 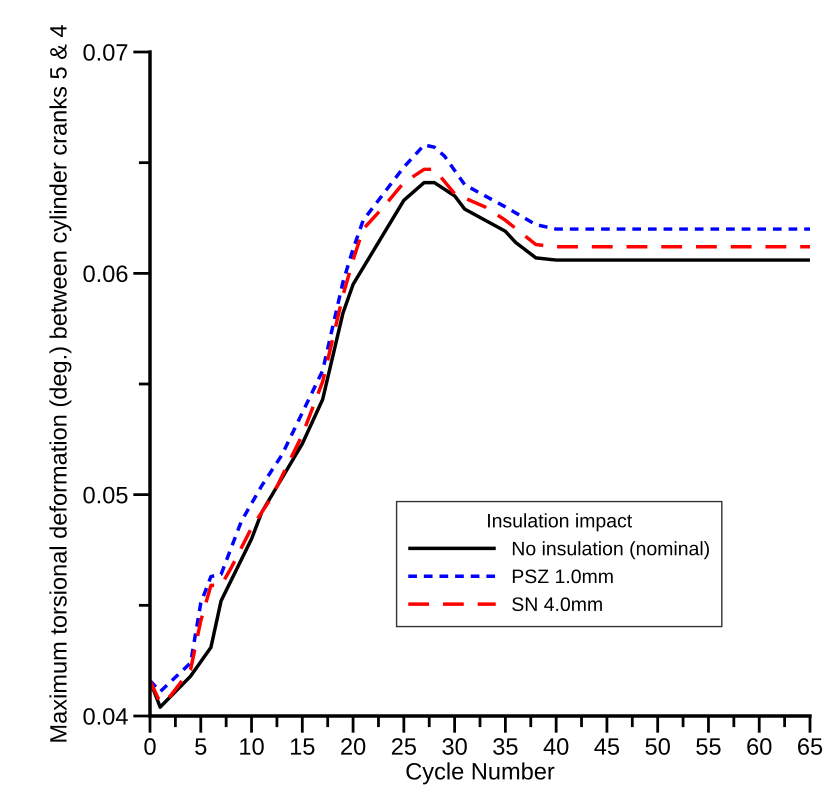 I want to click on y-tick-label: 0.07, so click(x=105, y=52).